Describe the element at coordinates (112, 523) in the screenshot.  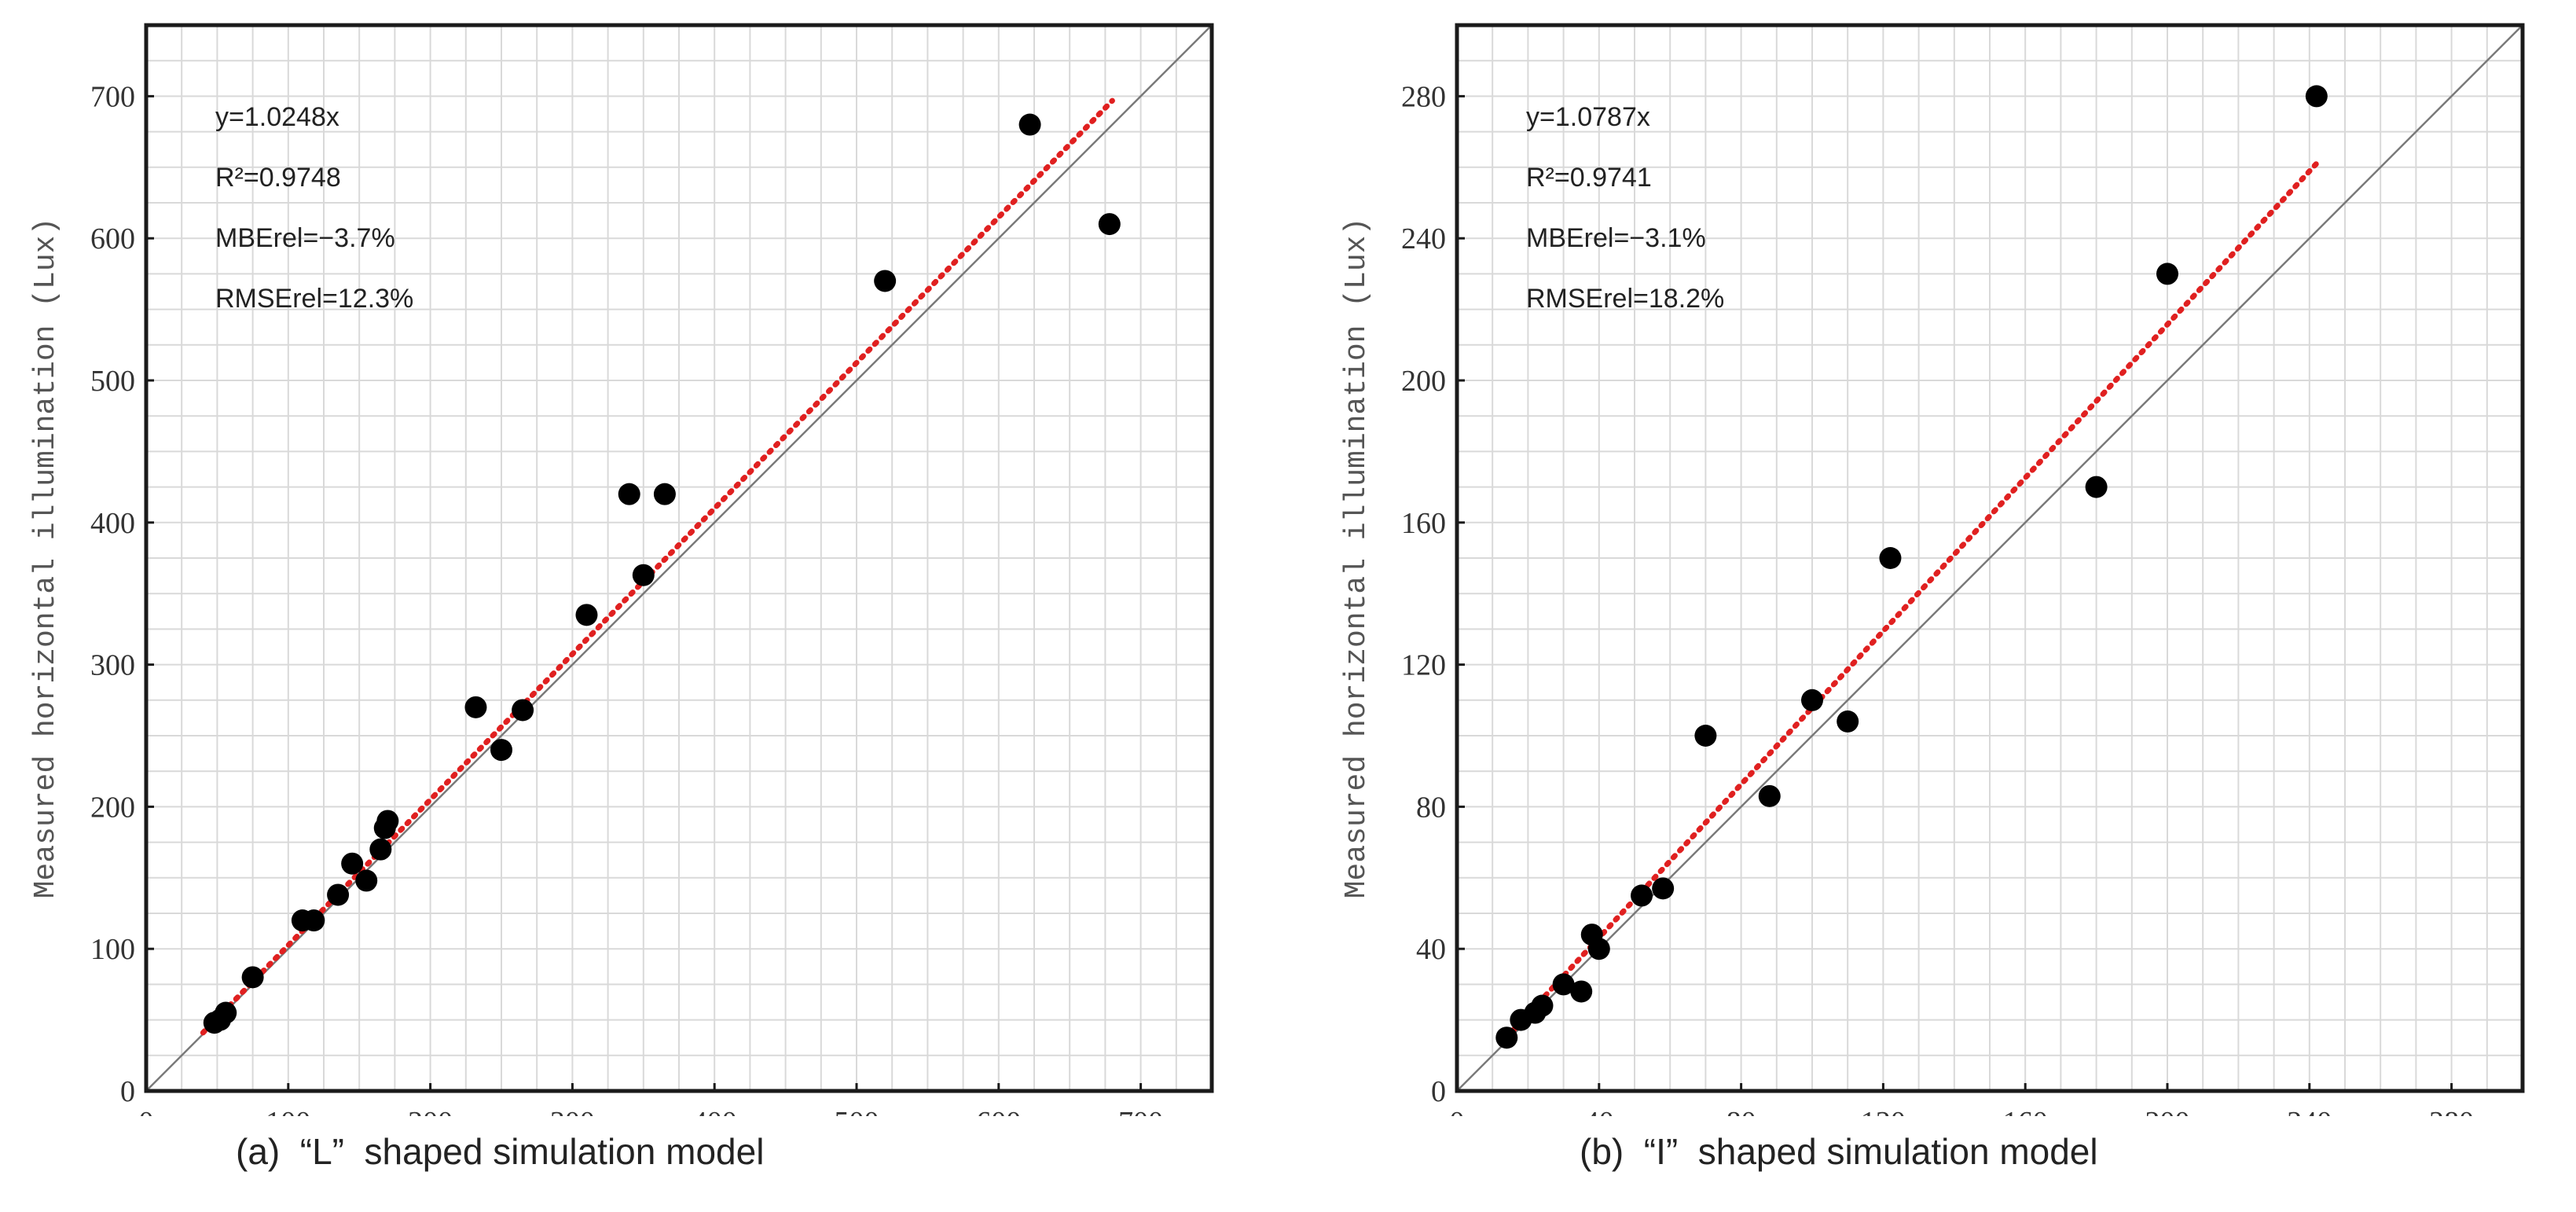
I see `y-tick-label: 400` at that location.